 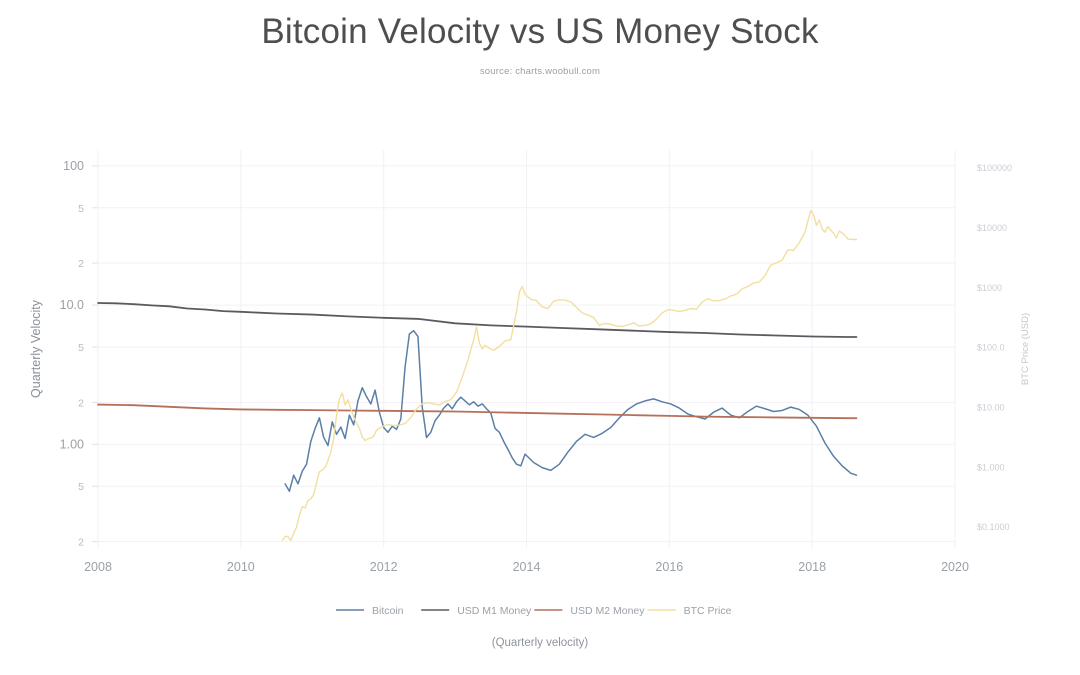 I want to click on y2-tick-label: $10000, so click(x=992, y=228).